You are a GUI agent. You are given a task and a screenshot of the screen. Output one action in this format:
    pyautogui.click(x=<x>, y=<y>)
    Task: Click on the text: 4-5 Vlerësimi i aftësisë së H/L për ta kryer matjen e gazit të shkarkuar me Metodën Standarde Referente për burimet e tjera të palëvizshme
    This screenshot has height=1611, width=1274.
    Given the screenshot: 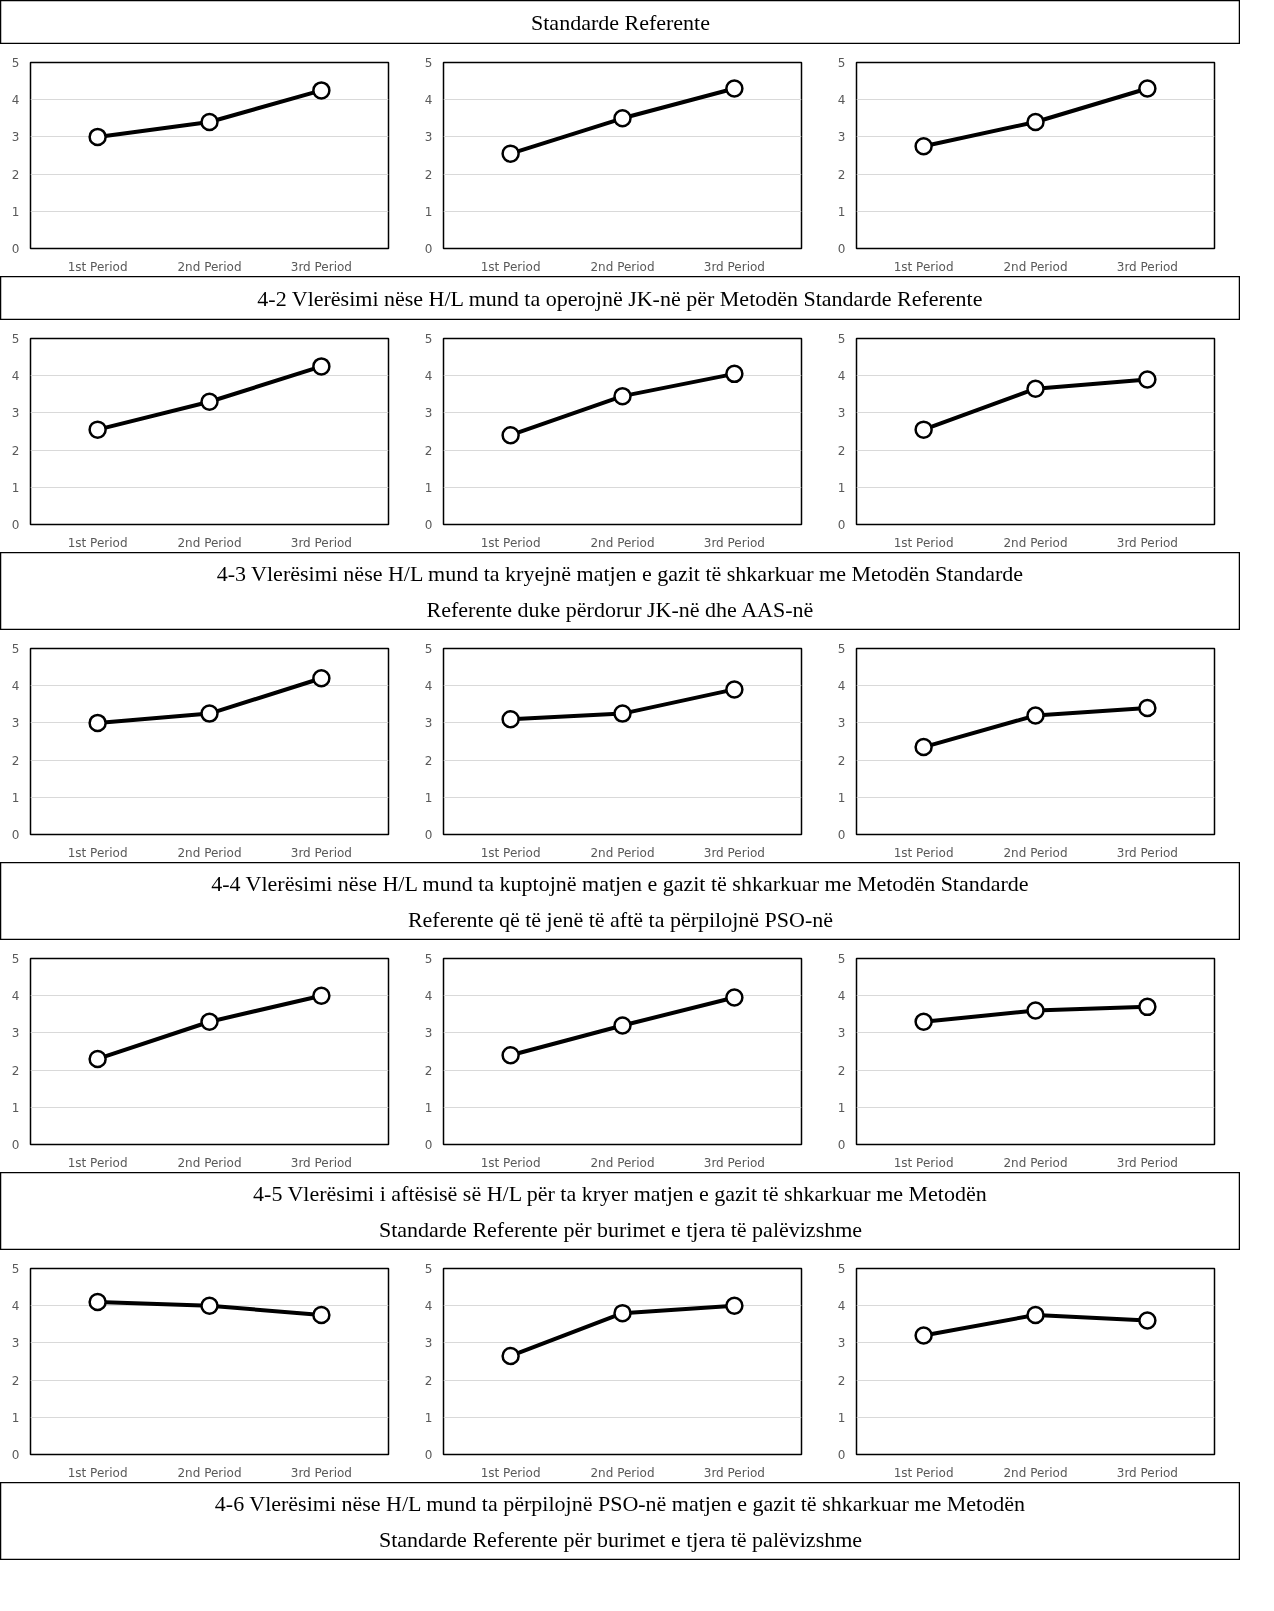 What is the action you would take?
    pyautogui.click(x=620, y=1211)
    